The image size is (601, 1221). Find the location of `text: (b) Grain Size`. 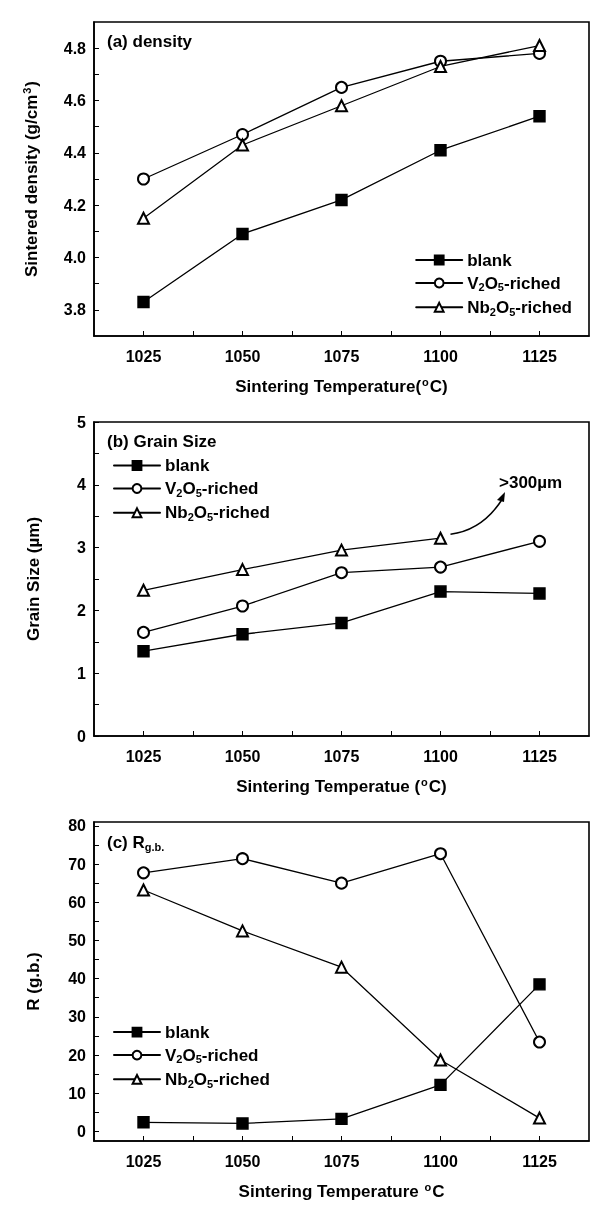

text: (b) Grain Size is located at coordinates (162, 441).